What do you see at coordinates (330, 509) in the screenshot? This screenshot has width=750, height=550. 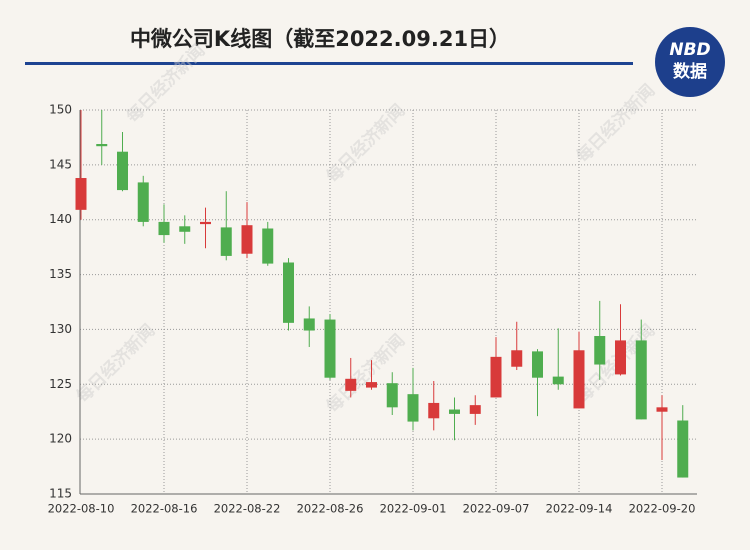 I see `x-tick-label: 2022-08-26` at bounding box center [330, 509].